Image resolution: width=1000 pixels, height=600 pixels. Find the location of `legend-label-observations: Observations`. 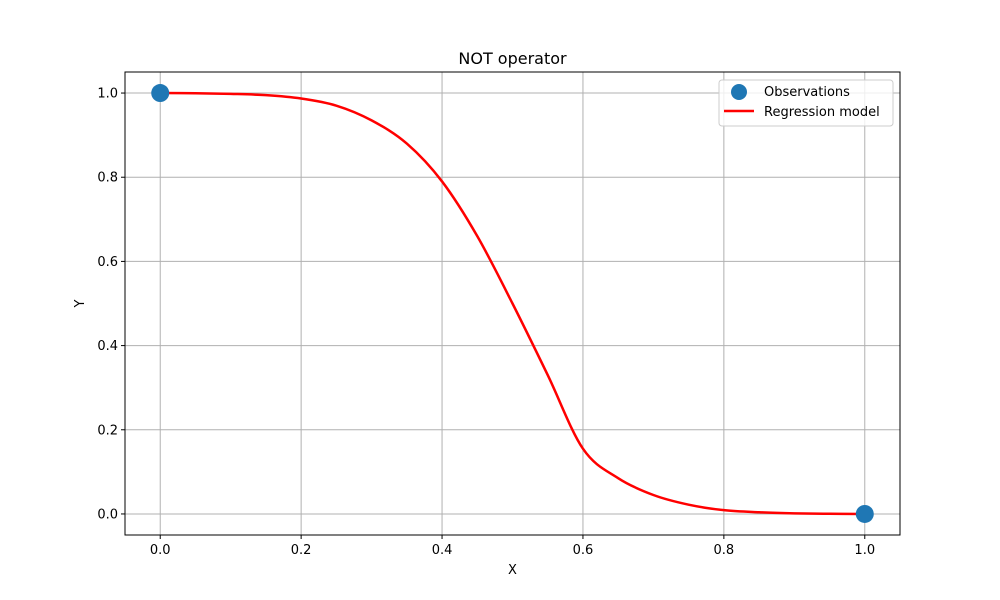

legend-label-observations: Observations is located at coordinates (807, 92).